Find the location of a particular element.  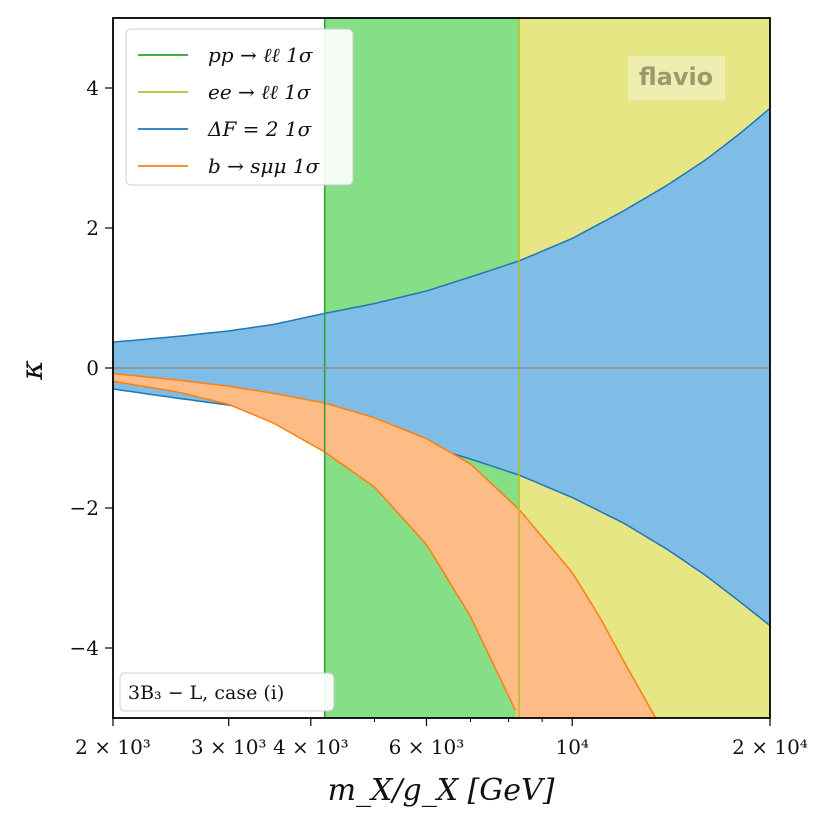

x-axis-label: m_X/g_X [GeV] is located at coordinates (441, 790).